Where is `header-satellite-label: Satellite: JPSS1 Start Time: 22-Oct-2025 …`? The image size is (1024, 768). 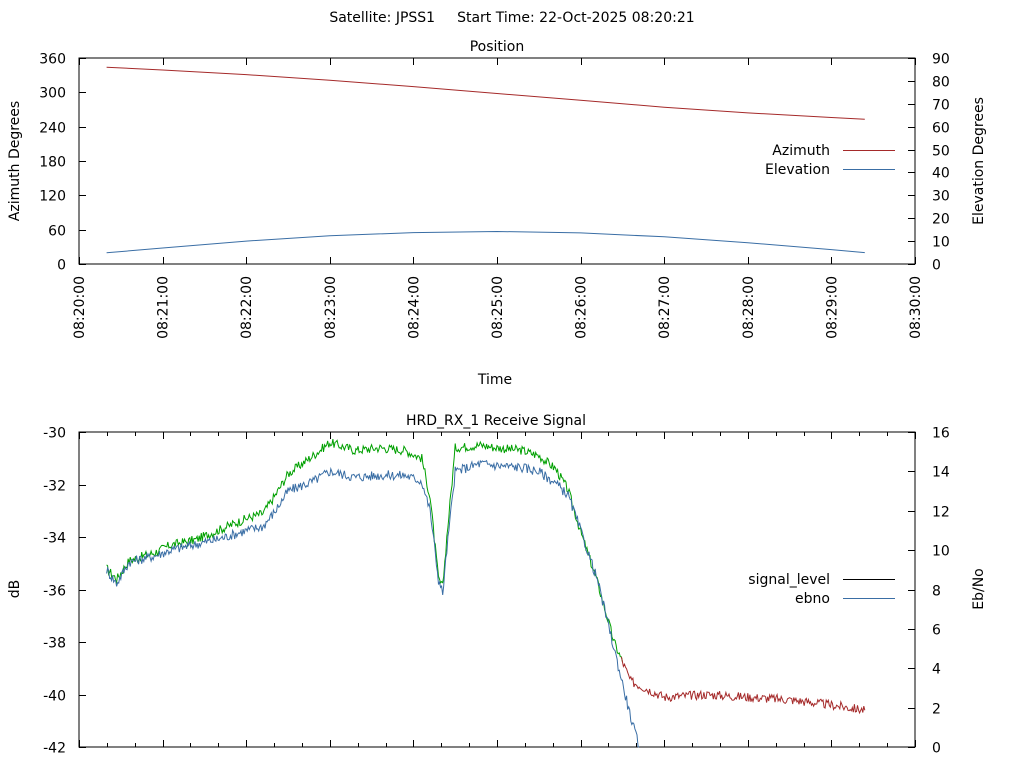 header-satellite-label: Satellite: JPSS1 Start Time: 22-Oct-2025 … is located at coordinates (511, 18).